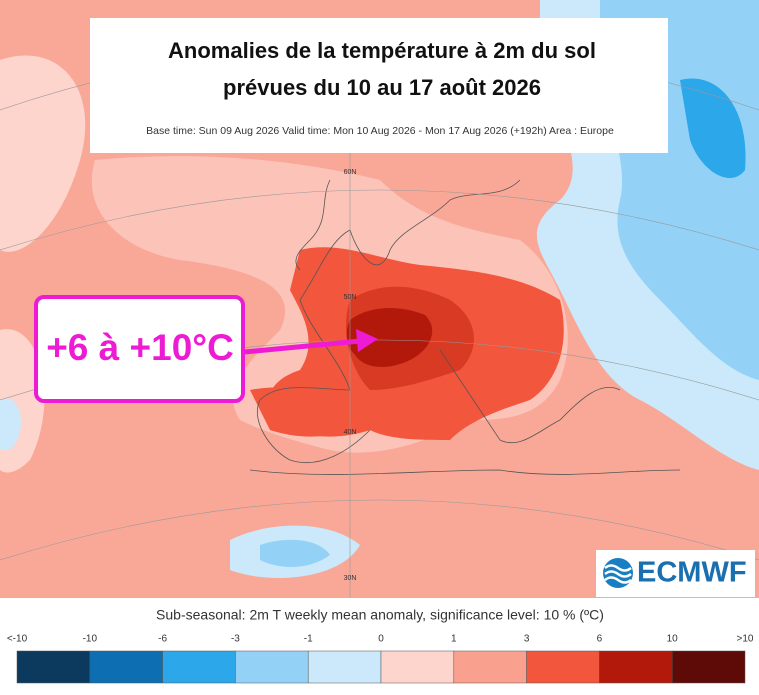 The image size is (759, 695). Describe the element at coordinates (350, 297) in the screenshot. I see `latitude-label: 50N` at that location.